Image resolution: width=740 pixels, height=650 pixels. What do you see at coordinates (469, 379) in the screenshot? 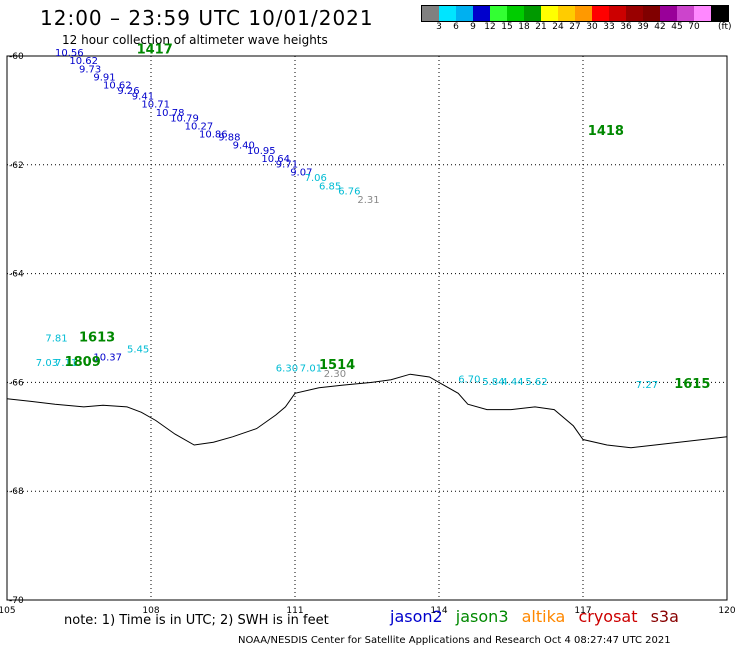
I see `wave-height-value: 6.70` at bounding box center [469, 379].